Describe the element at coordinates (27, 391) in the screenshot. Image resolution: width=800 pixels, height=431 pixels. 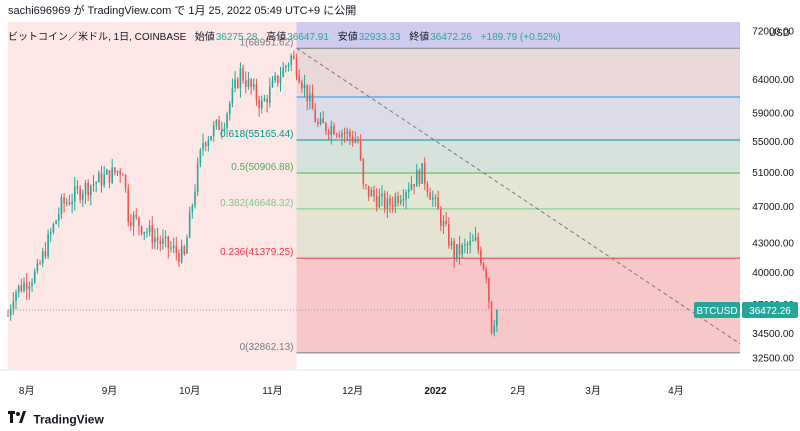
I see `time-tick-label: 8月` at that location.